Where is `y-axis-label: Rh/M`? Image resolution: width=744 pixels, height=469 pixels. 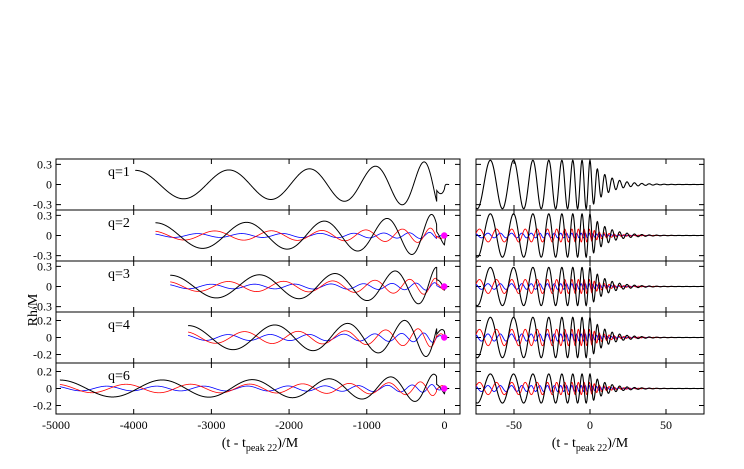
y-axis-label: Rh/M is located at coordinates (33, 309).